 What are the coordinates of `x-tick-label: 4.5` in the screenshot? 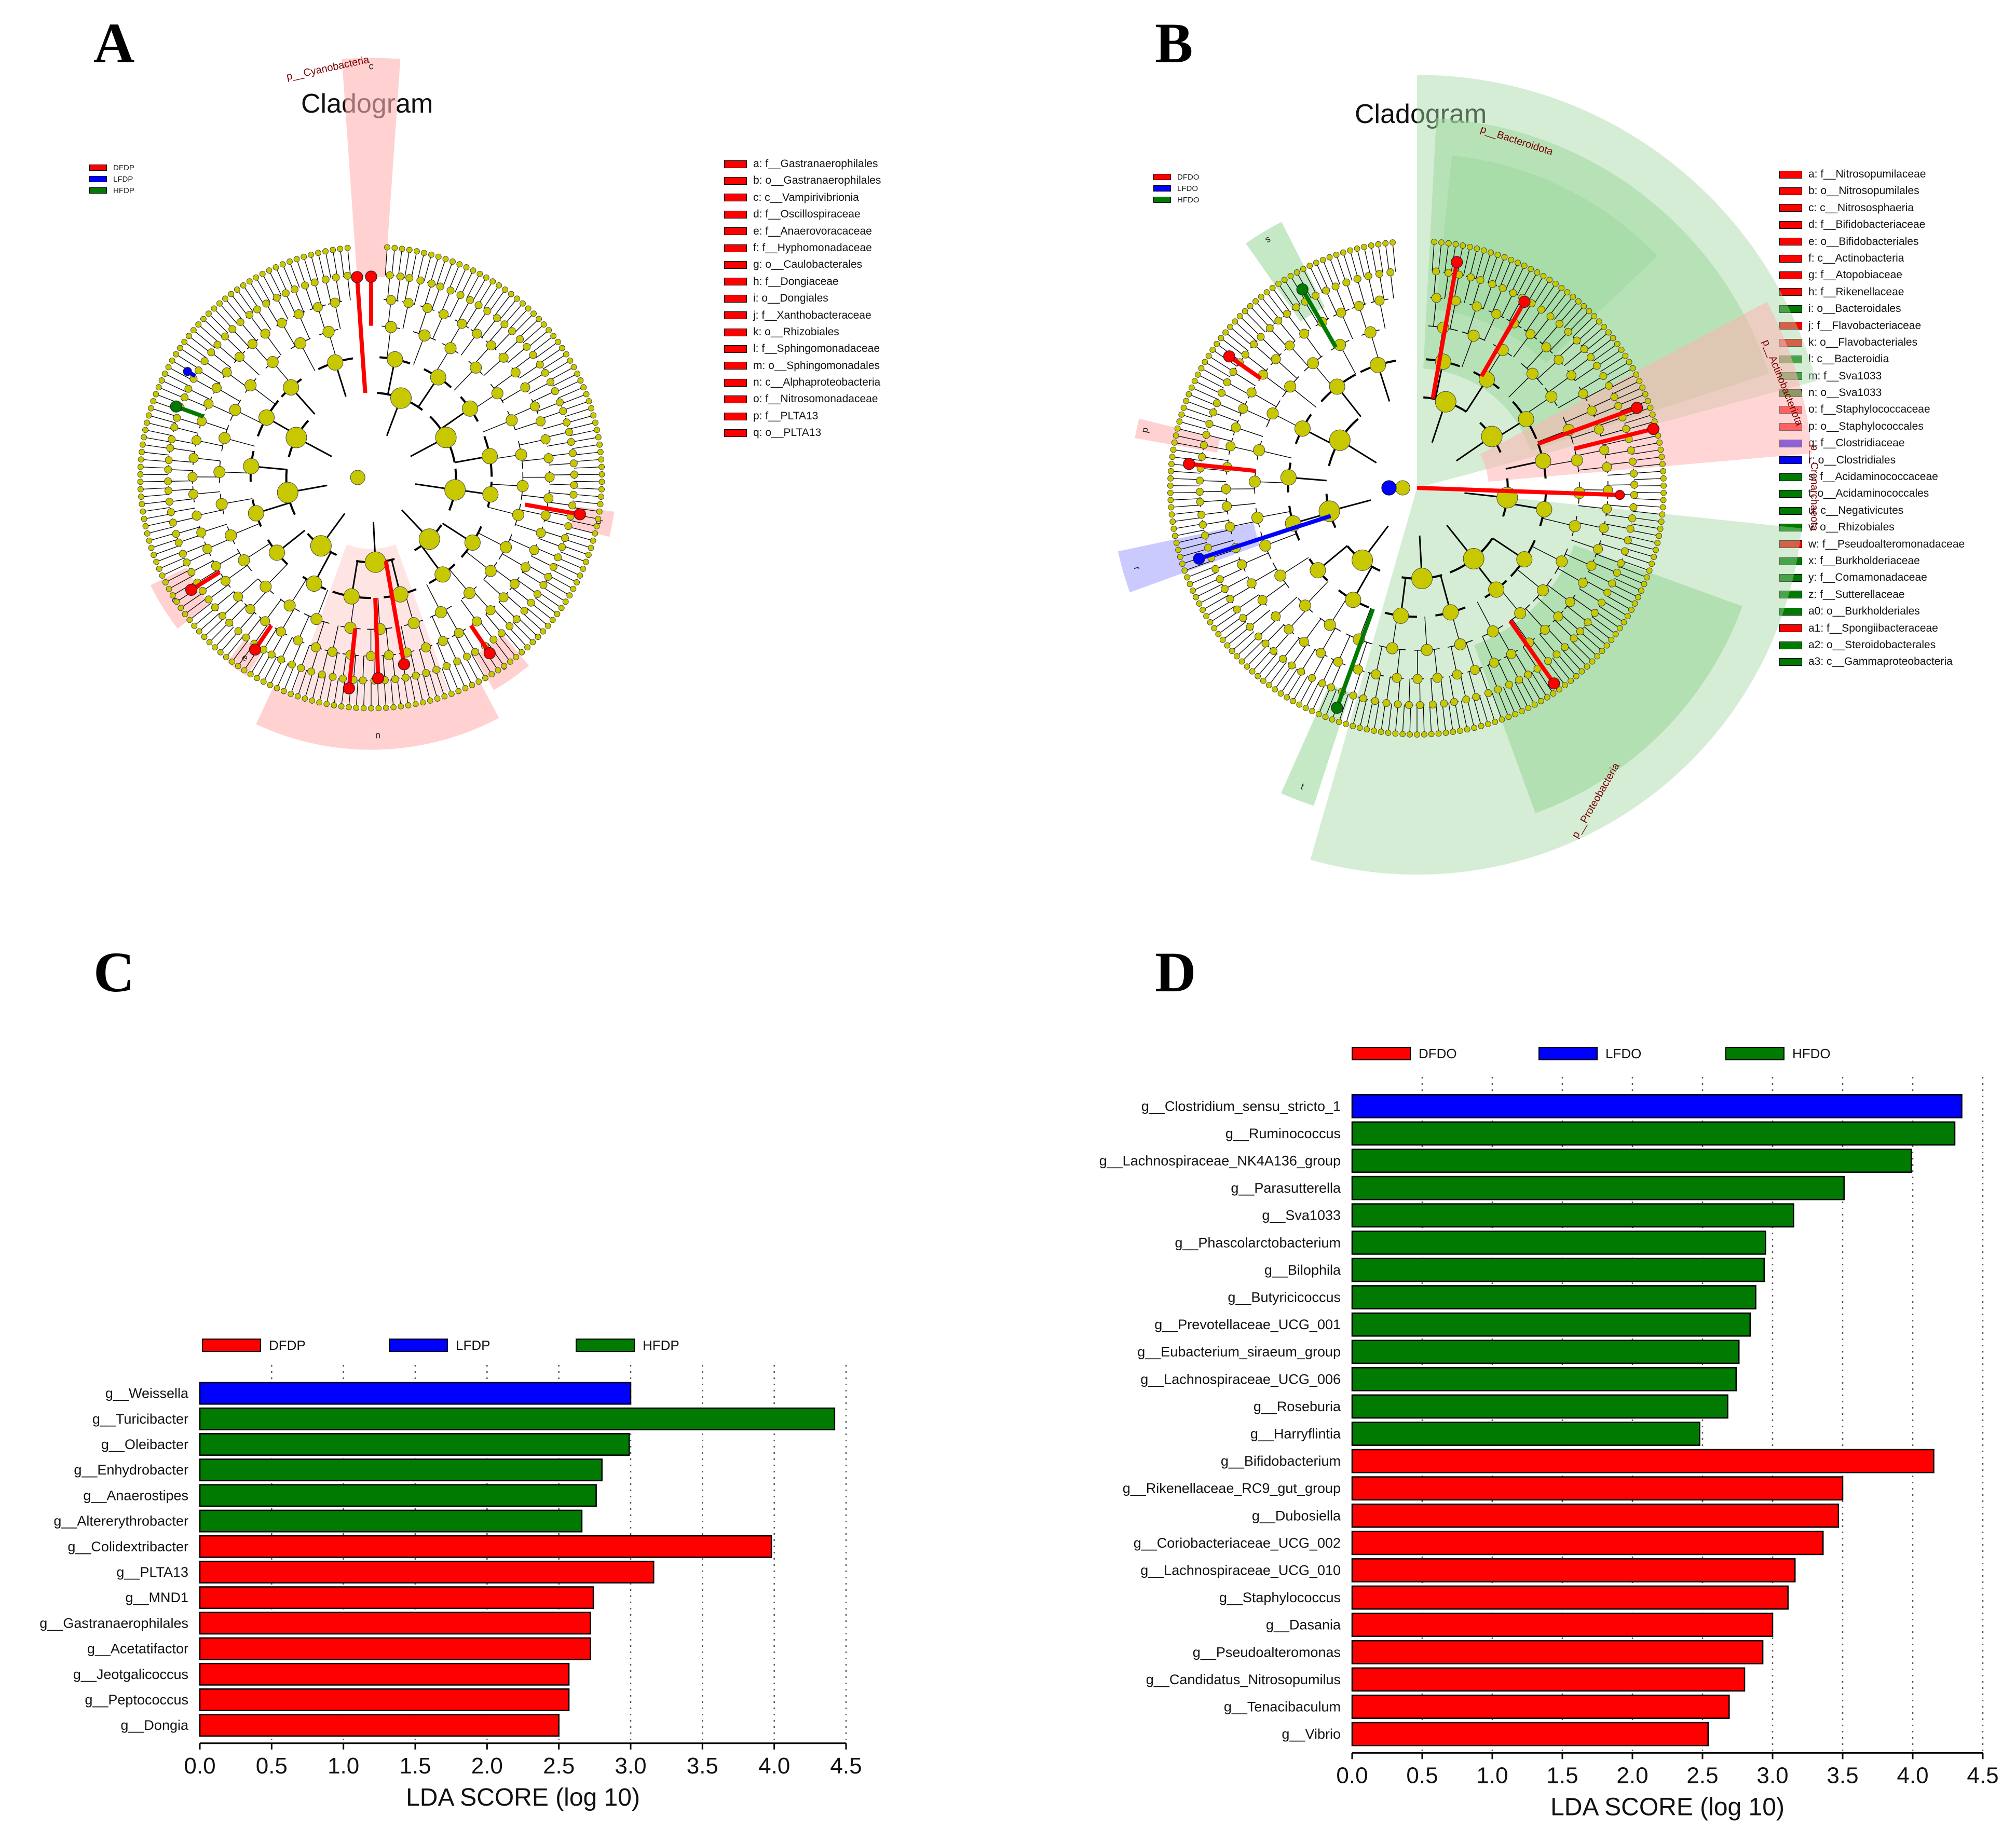 It's located at (846, 1766).